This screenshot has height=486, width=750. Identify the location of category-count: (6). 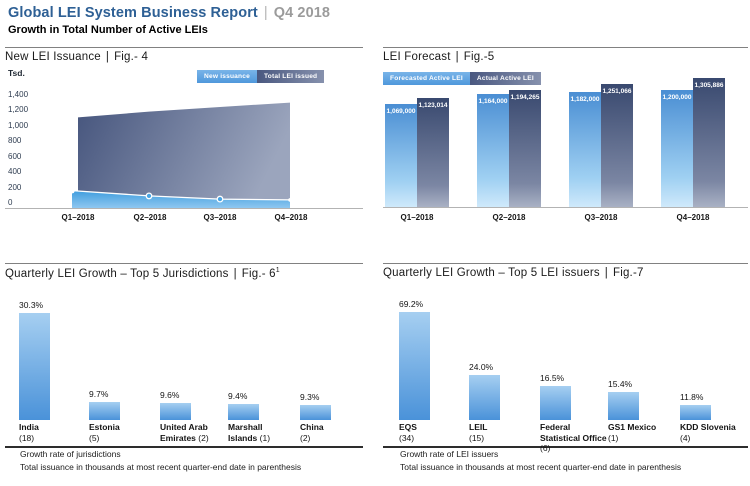
(545, 448).